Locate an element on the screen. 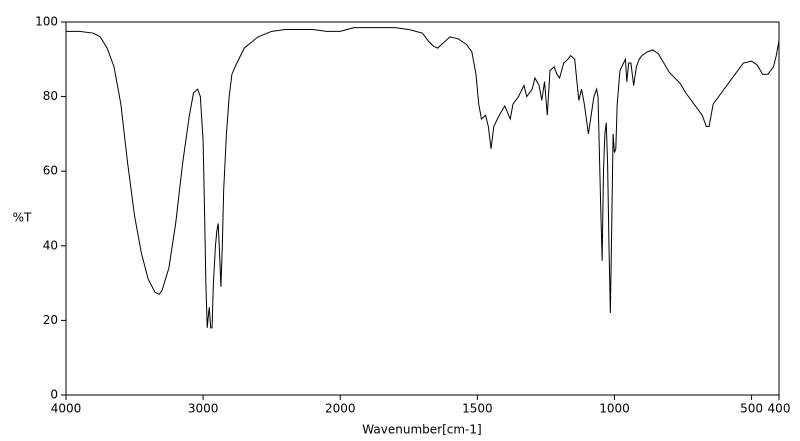  y-tick-label: 0 is located at coordinates (54, 395).